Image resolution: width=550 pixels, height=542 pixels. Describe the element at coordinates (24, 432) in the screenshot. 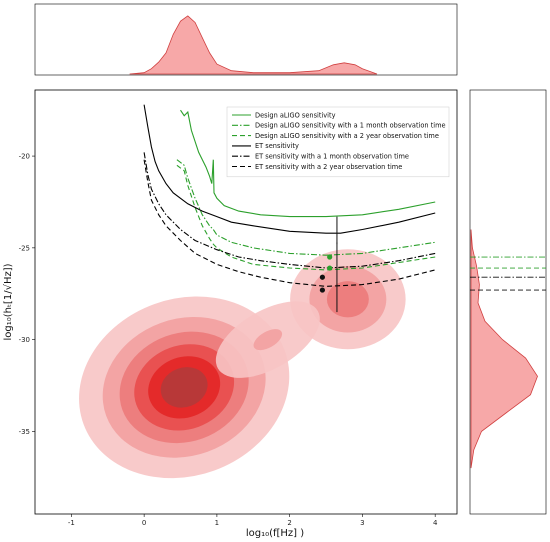

I see `y-tick-label: -35` at that location.